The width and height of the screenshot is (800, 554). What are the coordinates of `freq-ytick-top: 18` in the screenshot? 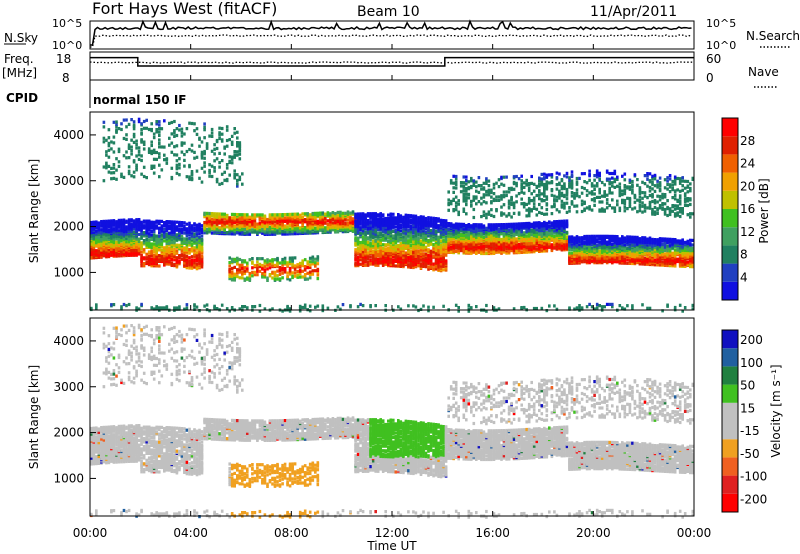 It's located at (63, 59).